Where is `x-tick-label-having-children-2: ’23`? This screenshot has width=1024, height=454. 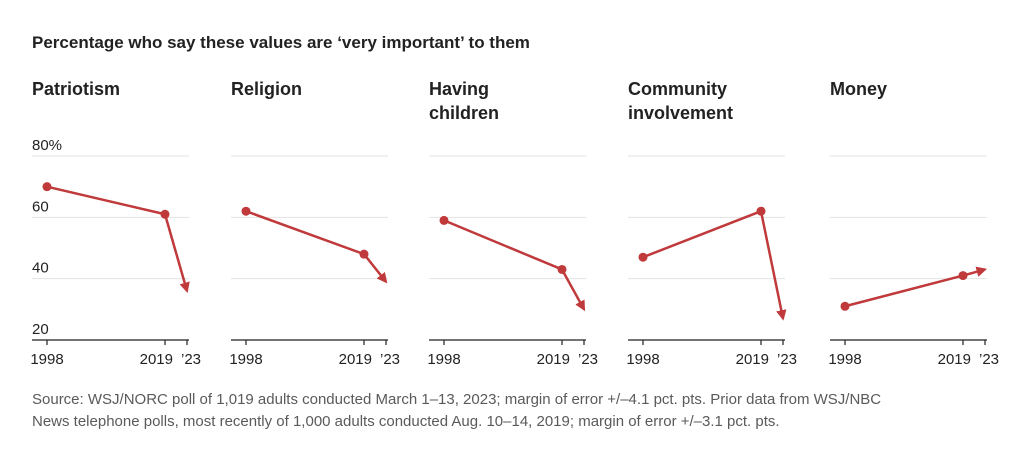
x-tick-label-having-children-2: ’23 is located at coordinates (588, 359).